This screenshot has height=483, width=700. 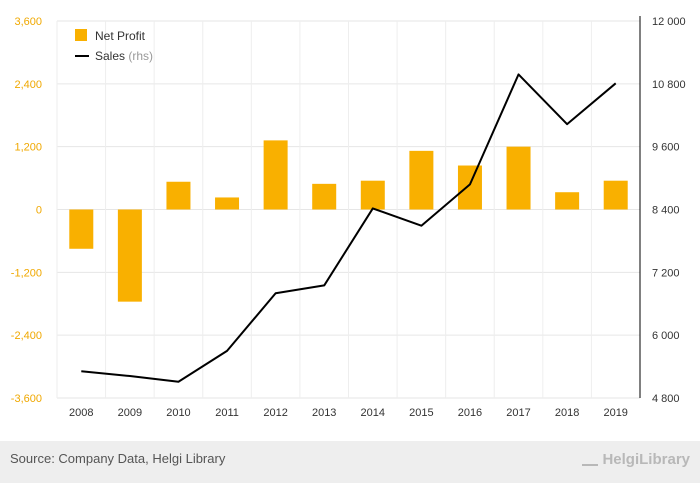 I want to click on y-right-tick-label: 4 800, so click(x=666, y=399).